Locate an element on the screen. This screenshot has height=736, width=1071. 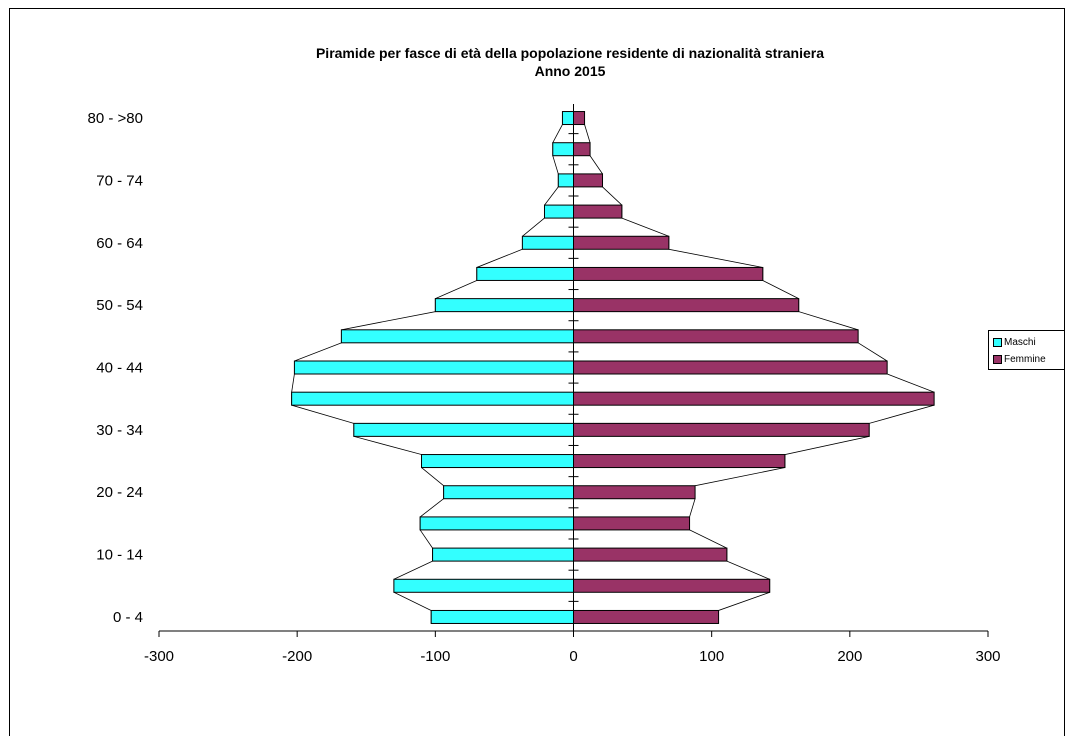
x-tick-label: 200 is located at coordinates (849, 656).